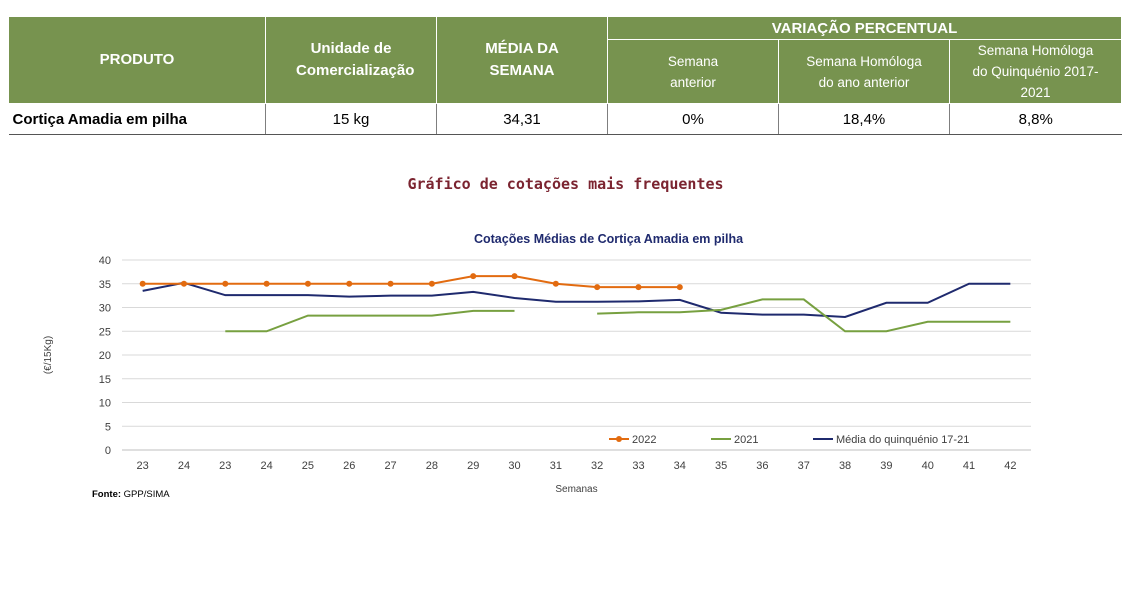 Image resolution: width=1131 pixels, height=603 pixels. I want to click on y-tick-label: 10, so click(105, 404).